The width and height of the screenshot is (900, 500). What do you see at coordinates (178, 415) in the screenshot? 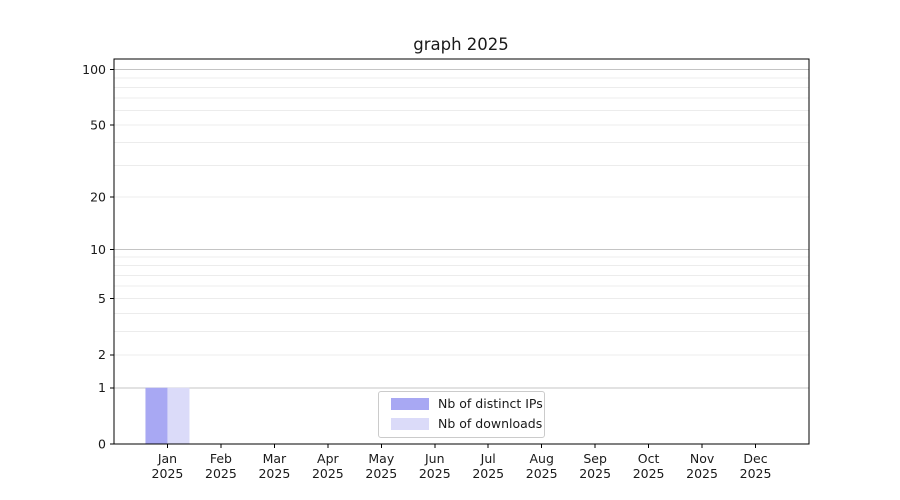
I see `bar-downloads` at bounding box center [178, 415].